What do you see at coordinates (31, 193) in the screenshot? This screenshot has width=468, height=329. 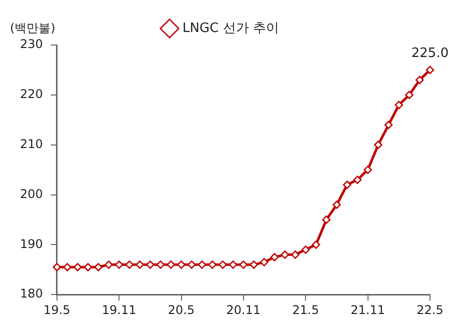 I see `y-tick-label: 200` at bounding box center [31, 193].